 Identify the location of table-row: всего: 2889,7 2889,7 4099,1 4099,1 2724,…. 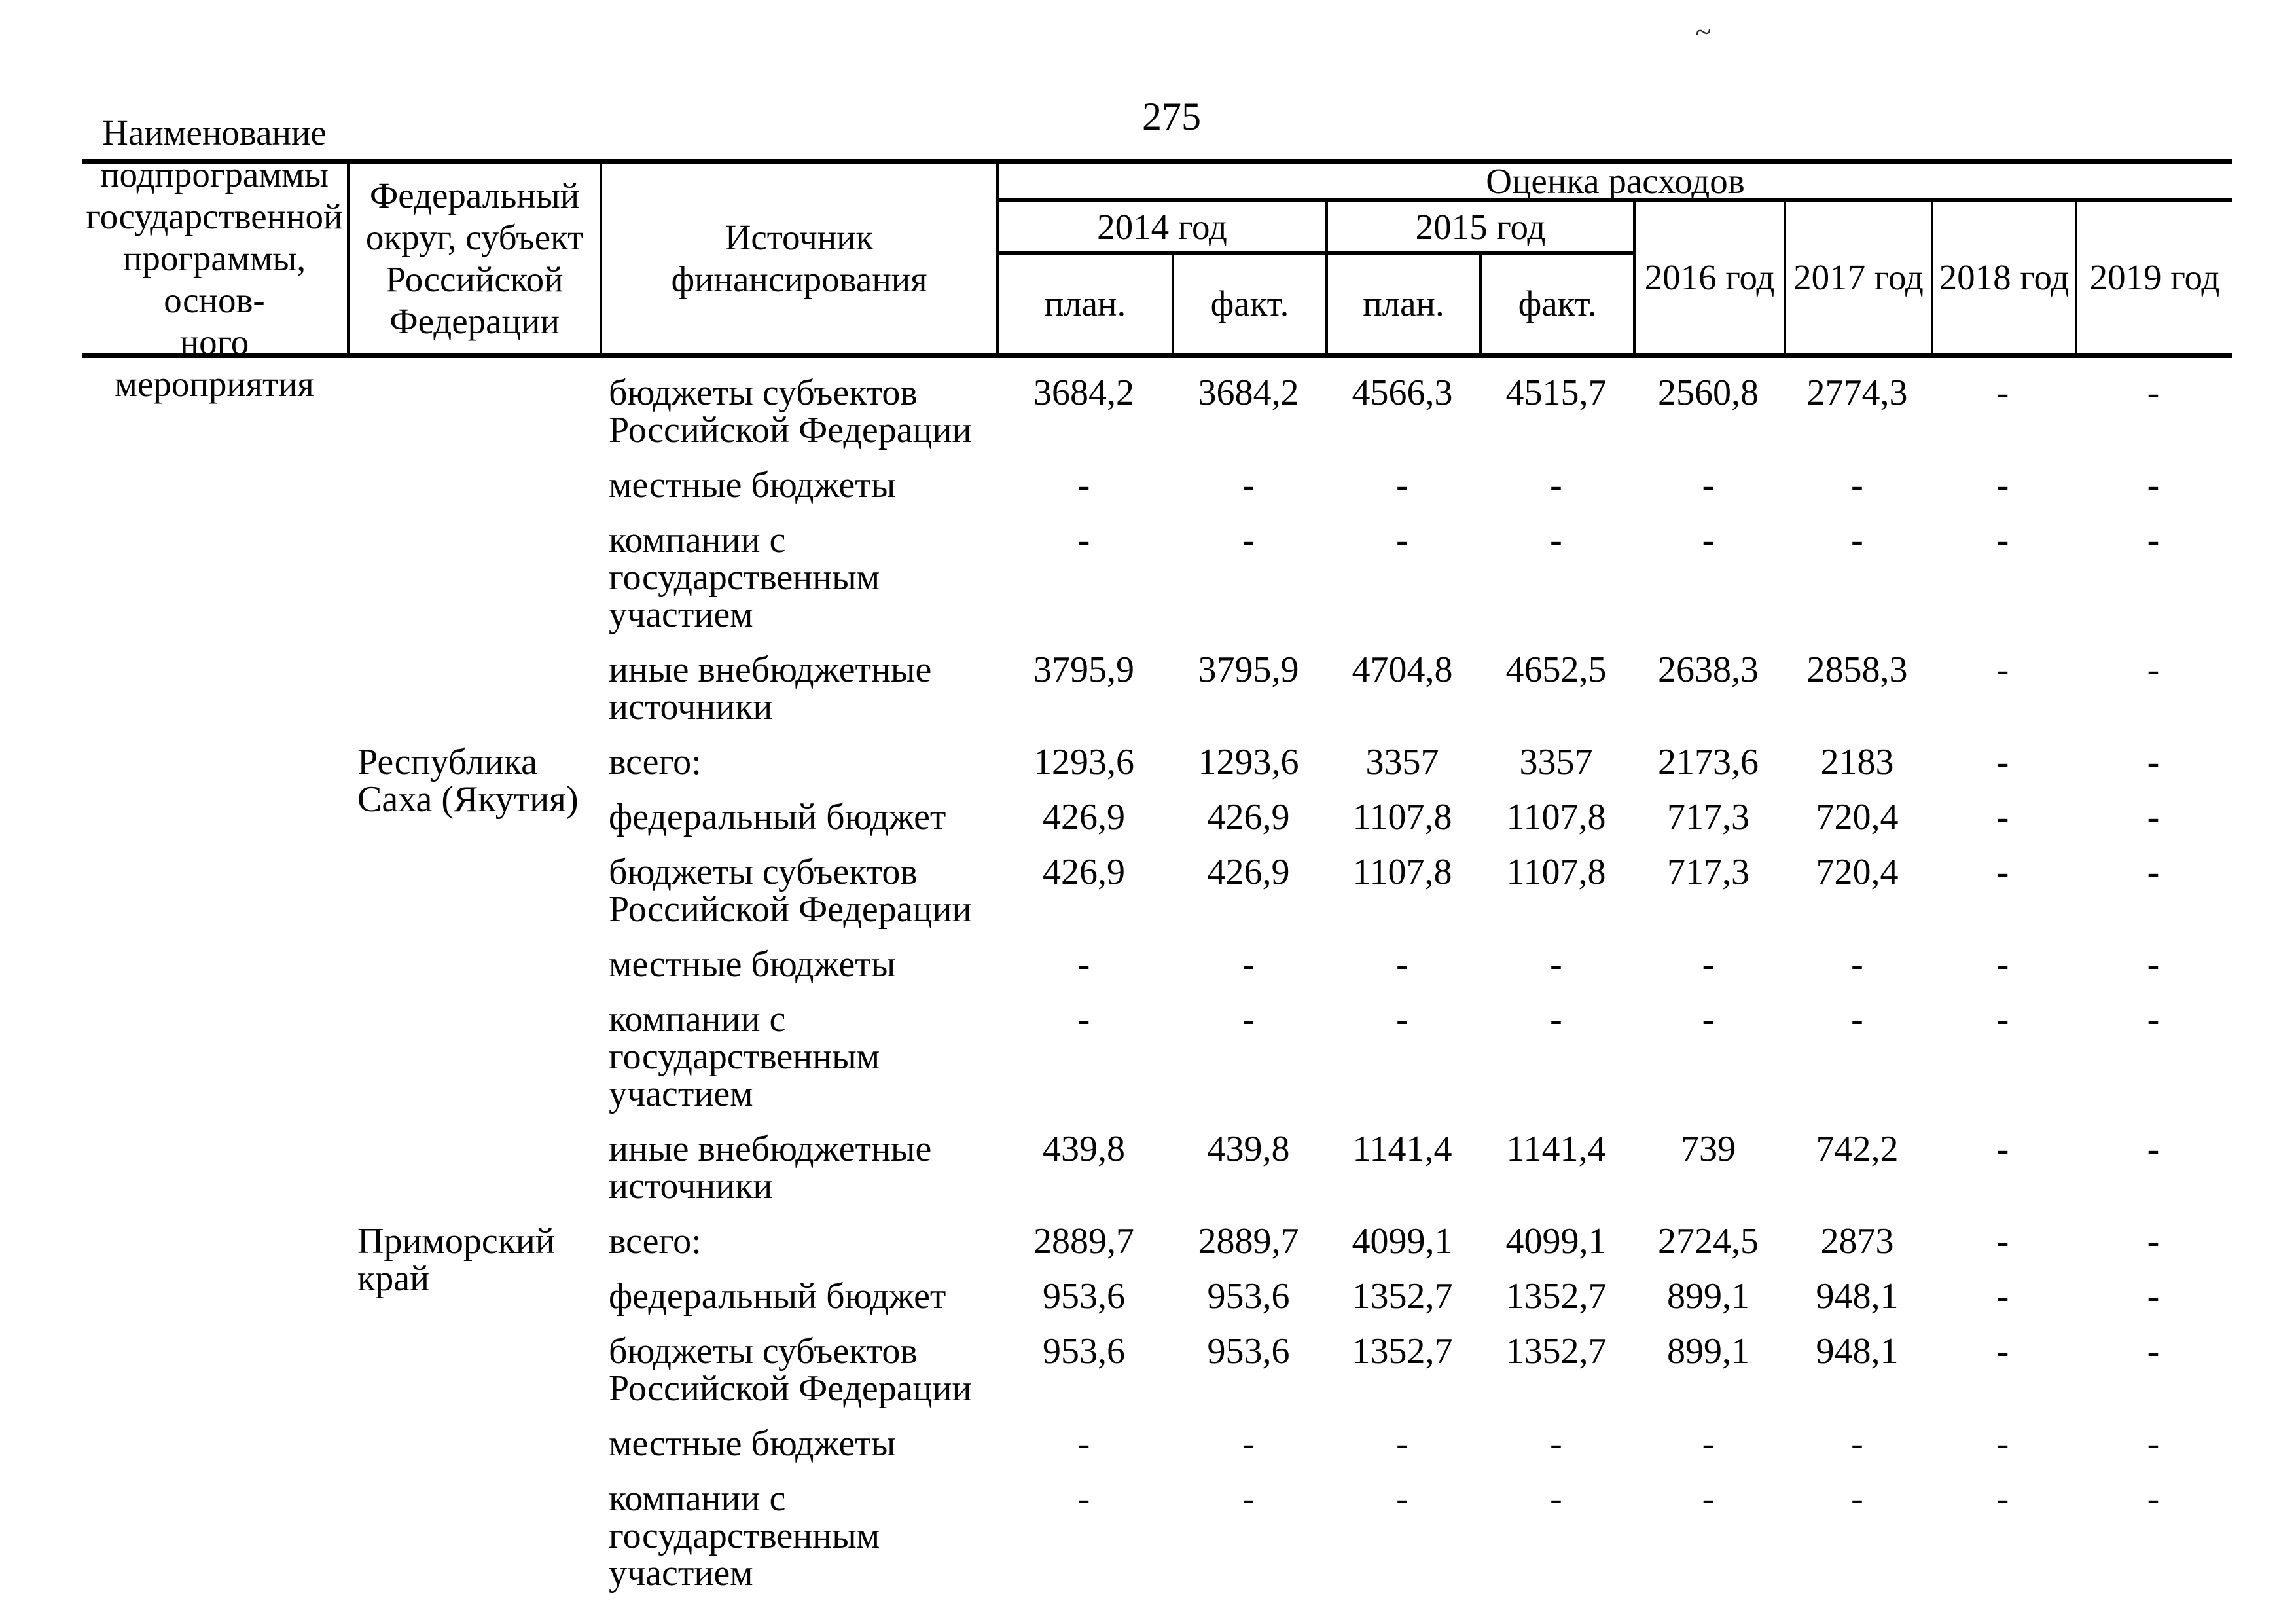
(1416, 1241).